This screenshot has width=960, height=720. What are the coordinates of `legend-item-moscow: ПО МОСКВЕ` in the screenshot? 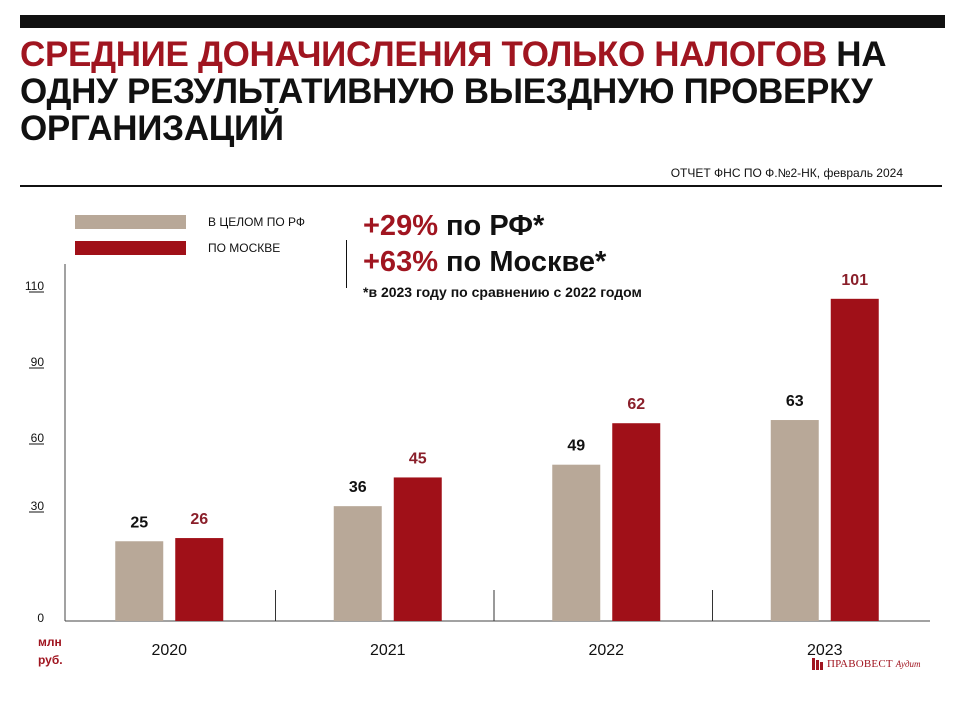 It's located at (225, 249).